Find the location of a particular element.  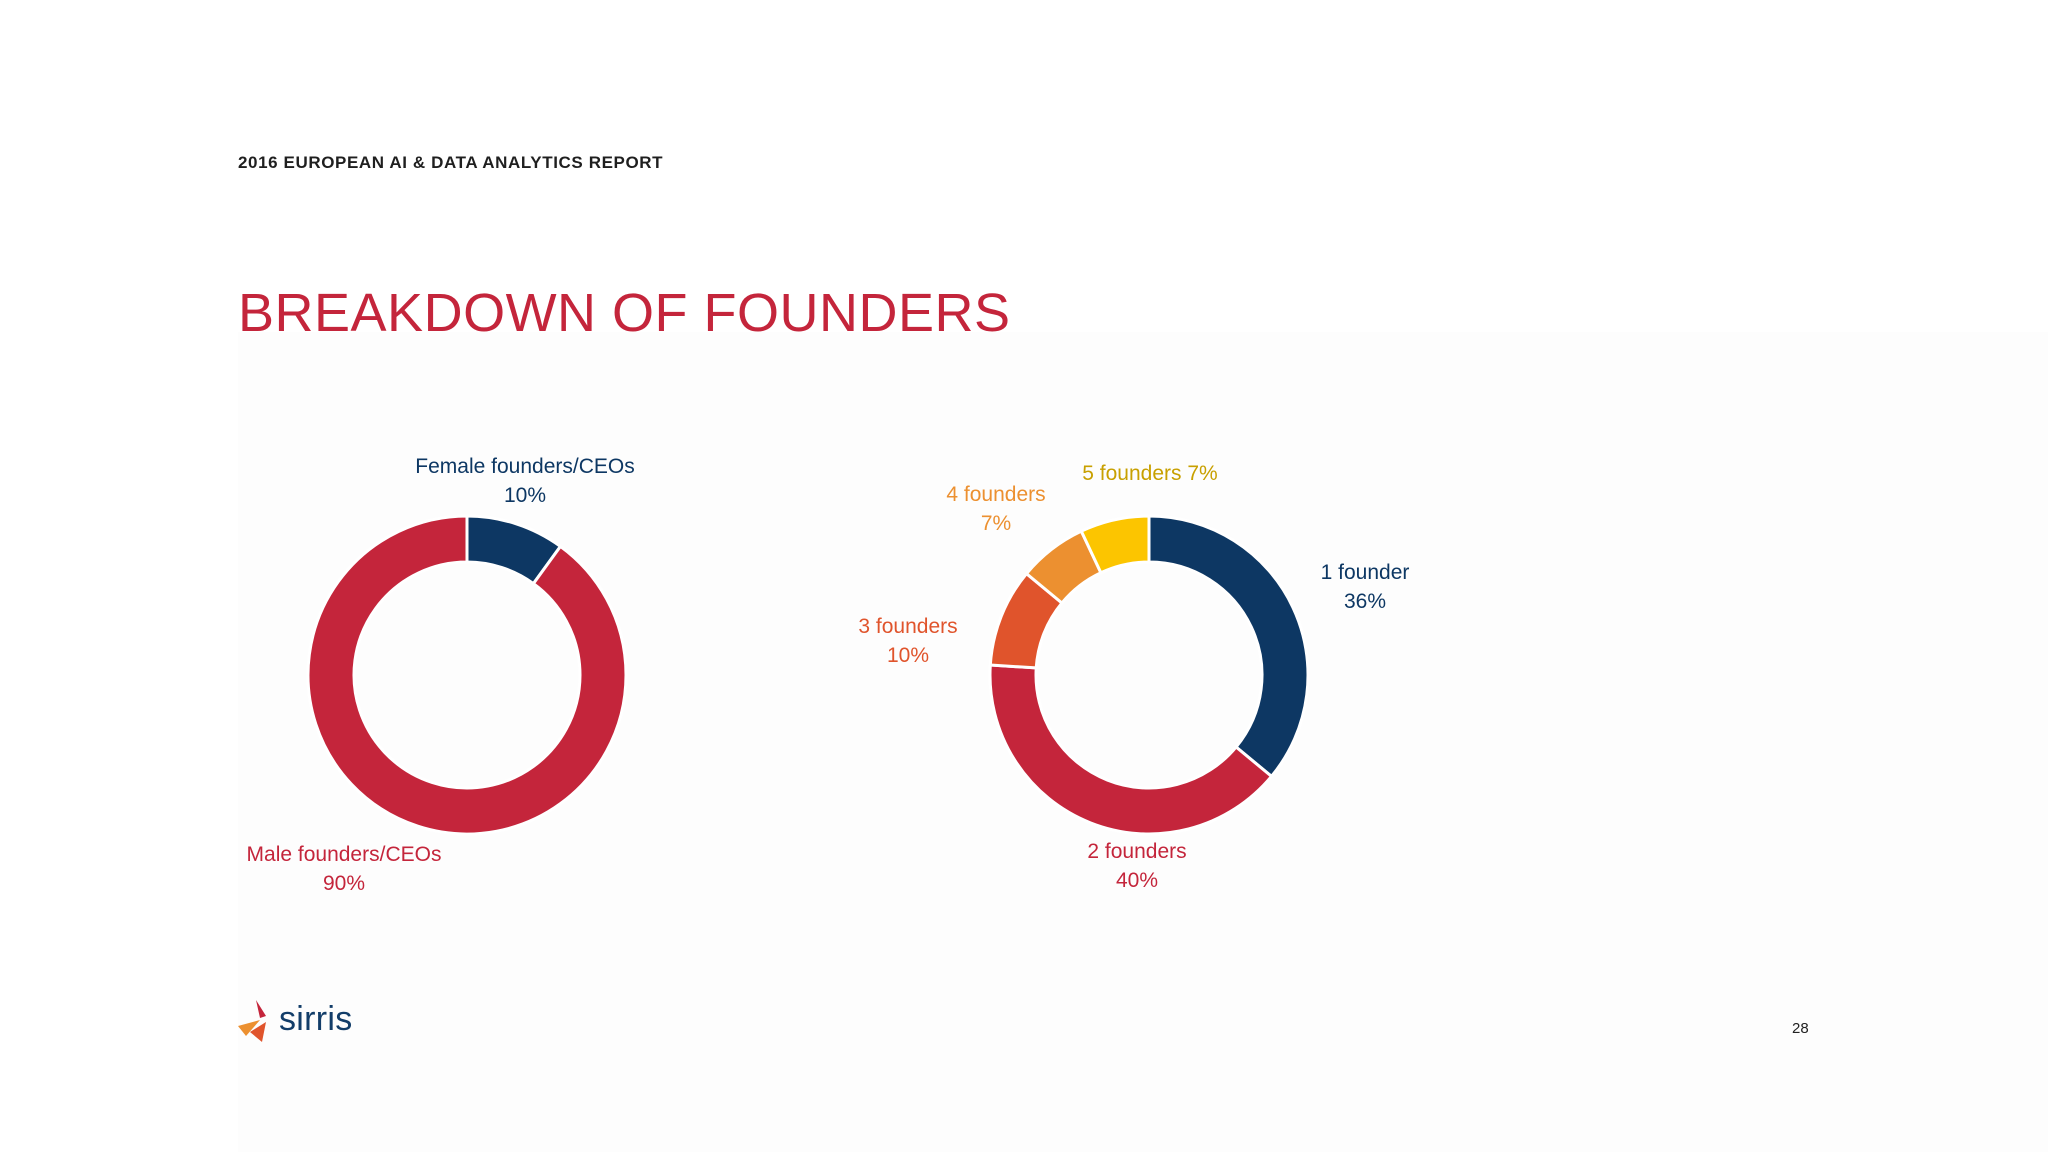

logo-text: sirris is located at coordinates (316, 1019).